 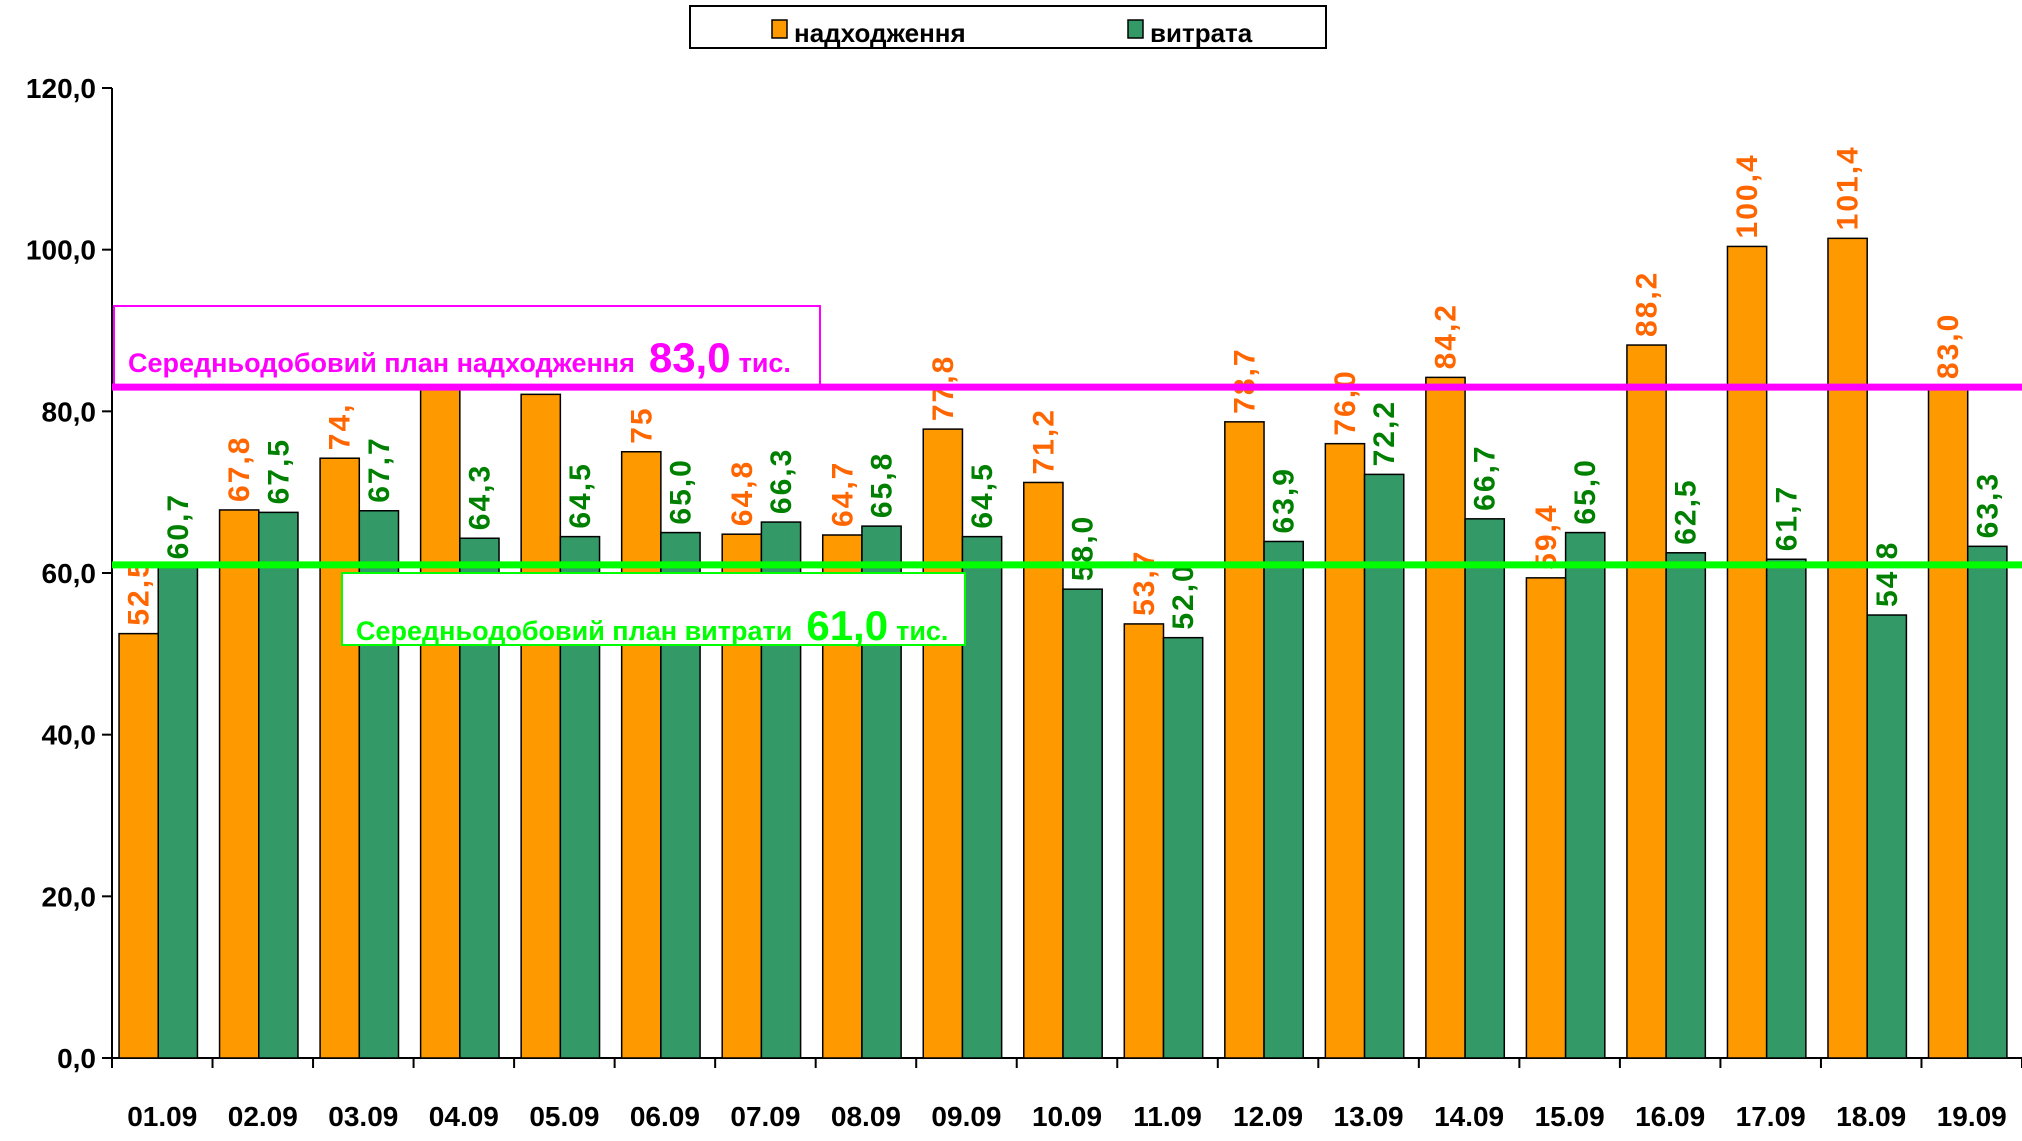 I want to click on annotation-value: 61,0, so click(x=847, y=625).